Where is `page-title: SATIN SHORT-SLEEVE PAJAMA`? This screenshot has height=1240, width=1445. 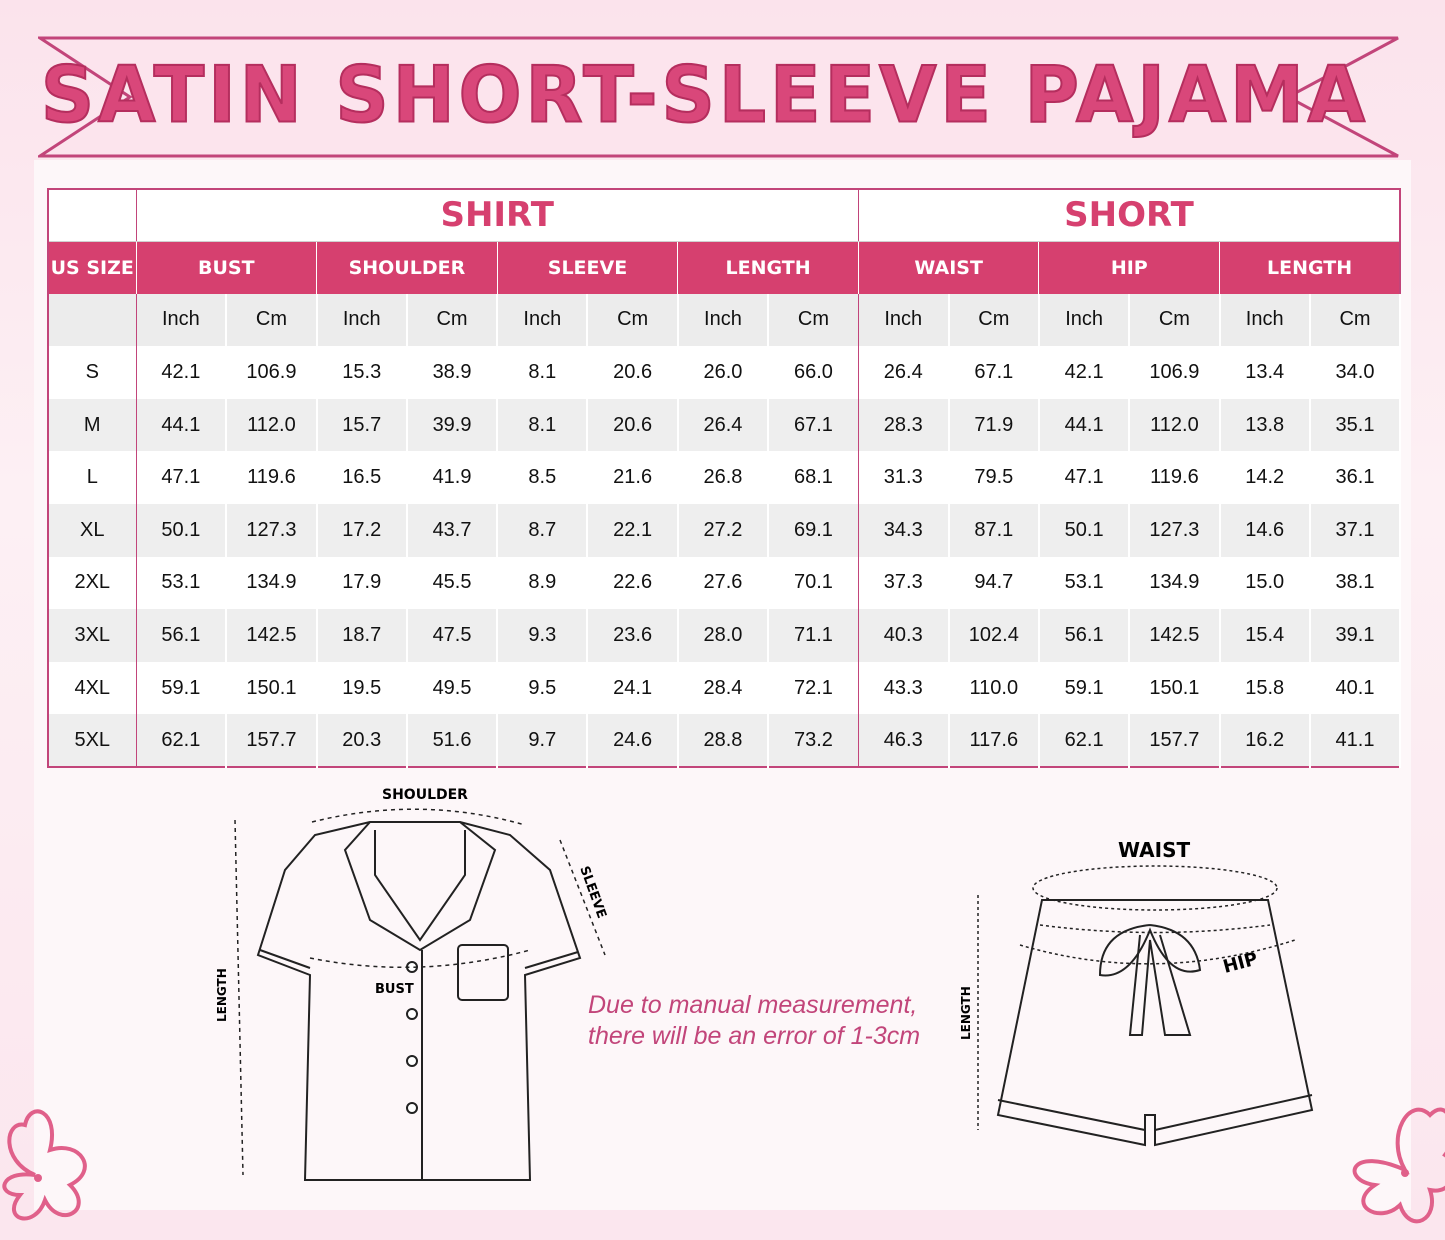
page-title: SATIN SHORT-SLEEVE PAJAMA is located at coordinates (705, 95).